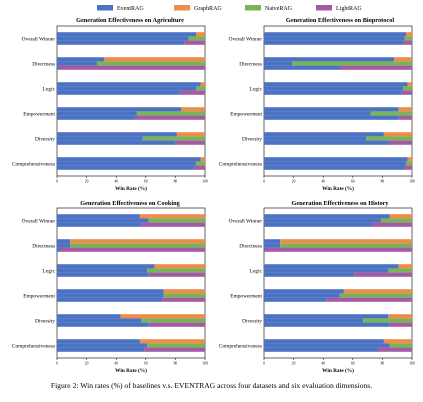 Image resolution: width=423 pixels, height=402 pixels. Describe the element at coordinates (353, 364) in the screenshot. I see `x-tick-label: 60` at that location.